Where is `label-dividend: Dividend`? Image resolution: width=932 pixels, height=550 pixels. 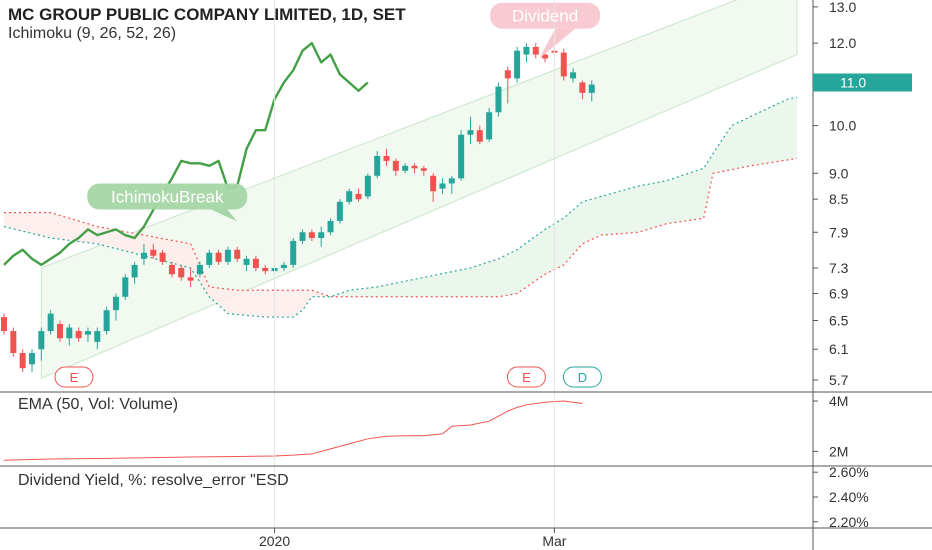 label-dividend: Dividend is located at coordinates (545, 30).